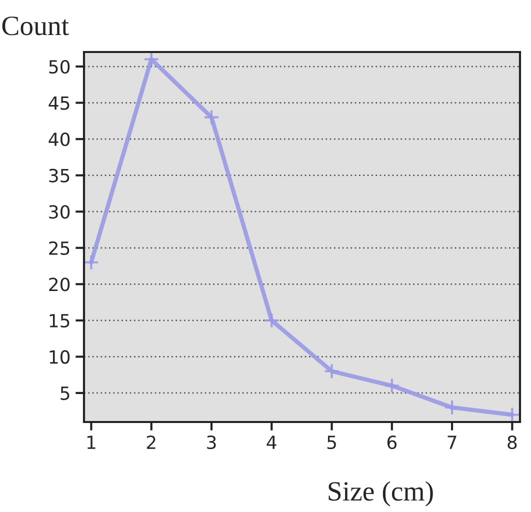 This screenshot has width=531, height=512. I want to click on y-tick-label: 10, so click(60, 357).